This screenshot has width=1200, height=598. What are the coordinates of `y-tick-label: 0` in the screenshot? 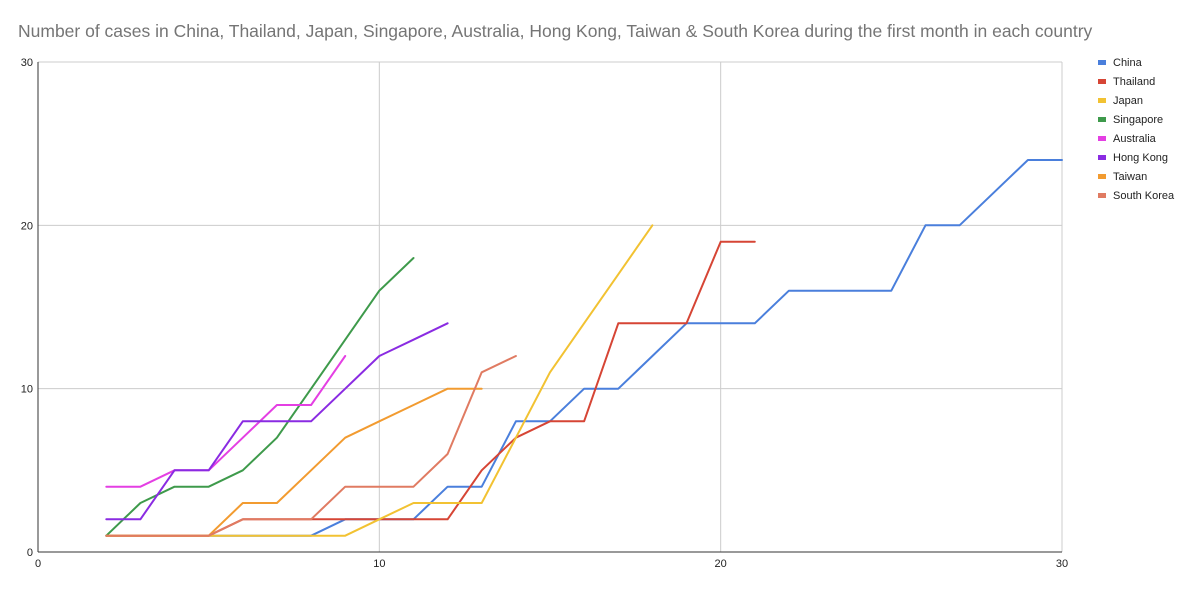 It's located at (30, 553).